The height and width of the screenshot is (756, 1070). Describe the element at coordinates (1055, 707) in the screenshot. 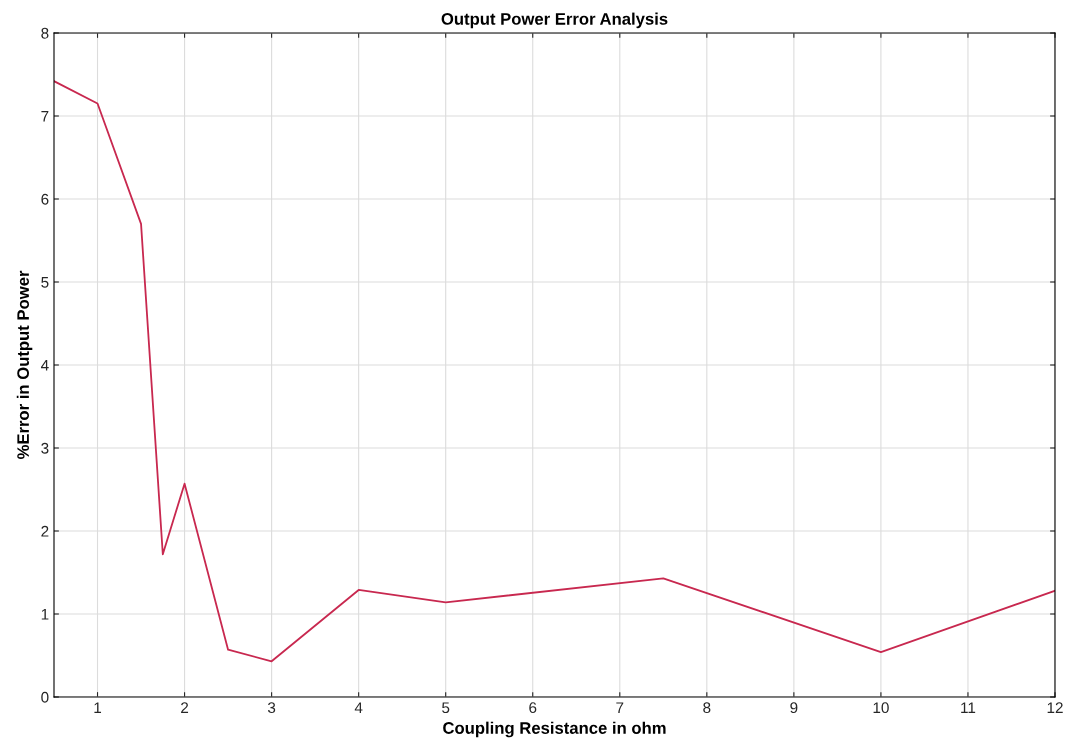

I see `x-tick-label: 12` at that location.